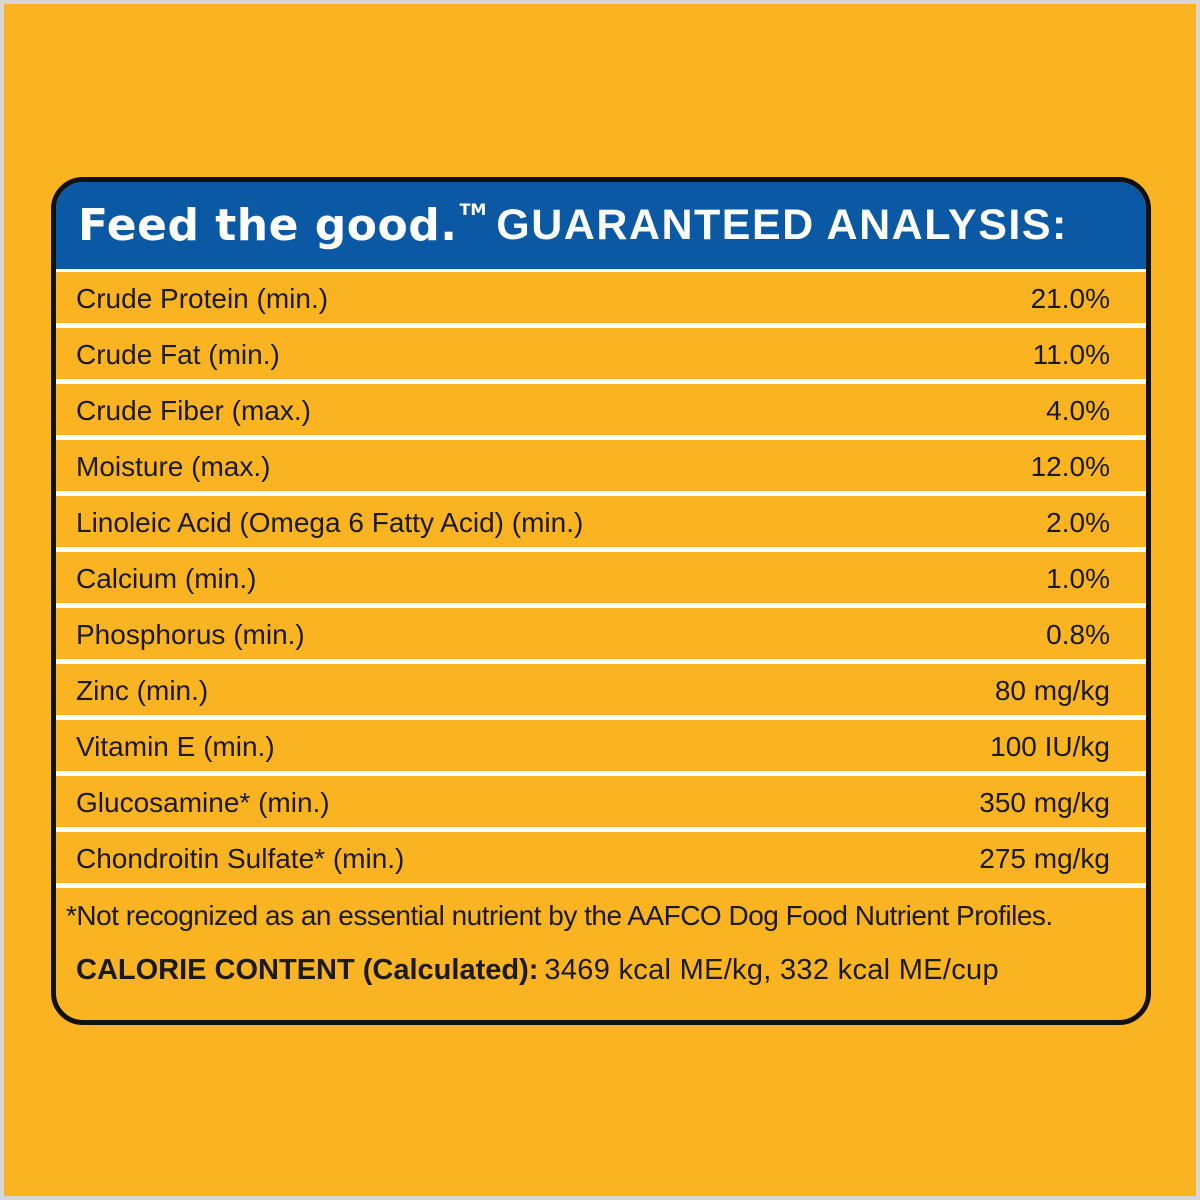 Image resolution: width=1200 pixels, height=1200 pixels. What do you see at coordinates (166, 578) in the screenshot?
I see `nutrient-label: Calcium (min.)` at bounding box center [166, 578].